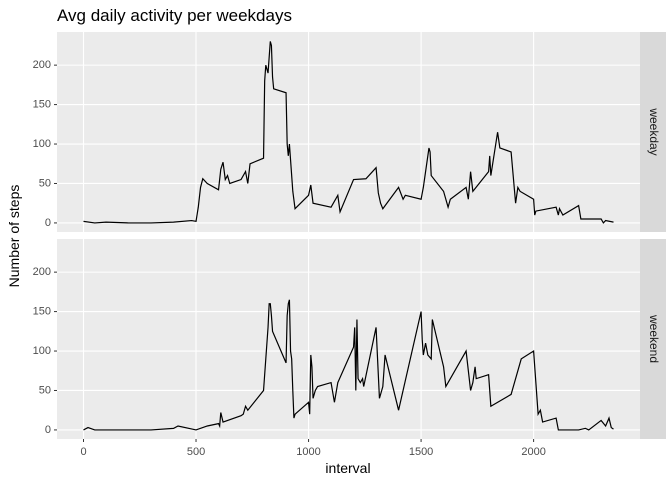 The width and height of the screenshot is (672, 485). I want to click on x-tick-label: 1000, so click(308, 452).